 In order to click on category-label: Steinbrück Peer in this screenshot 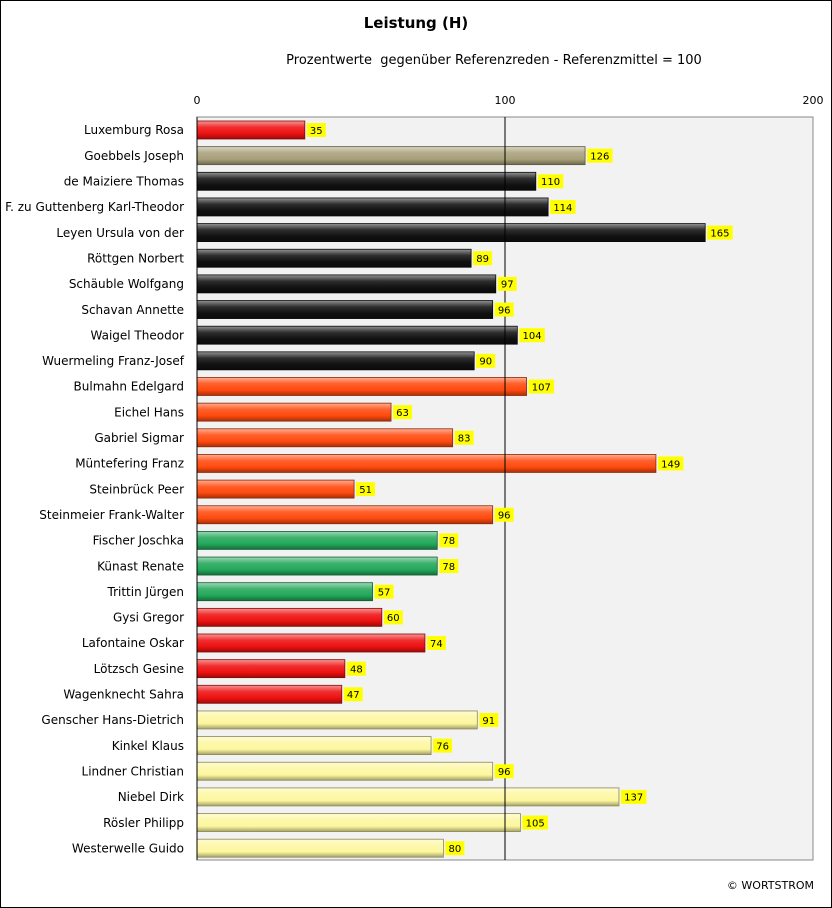, I will do `click(136, 489)`.